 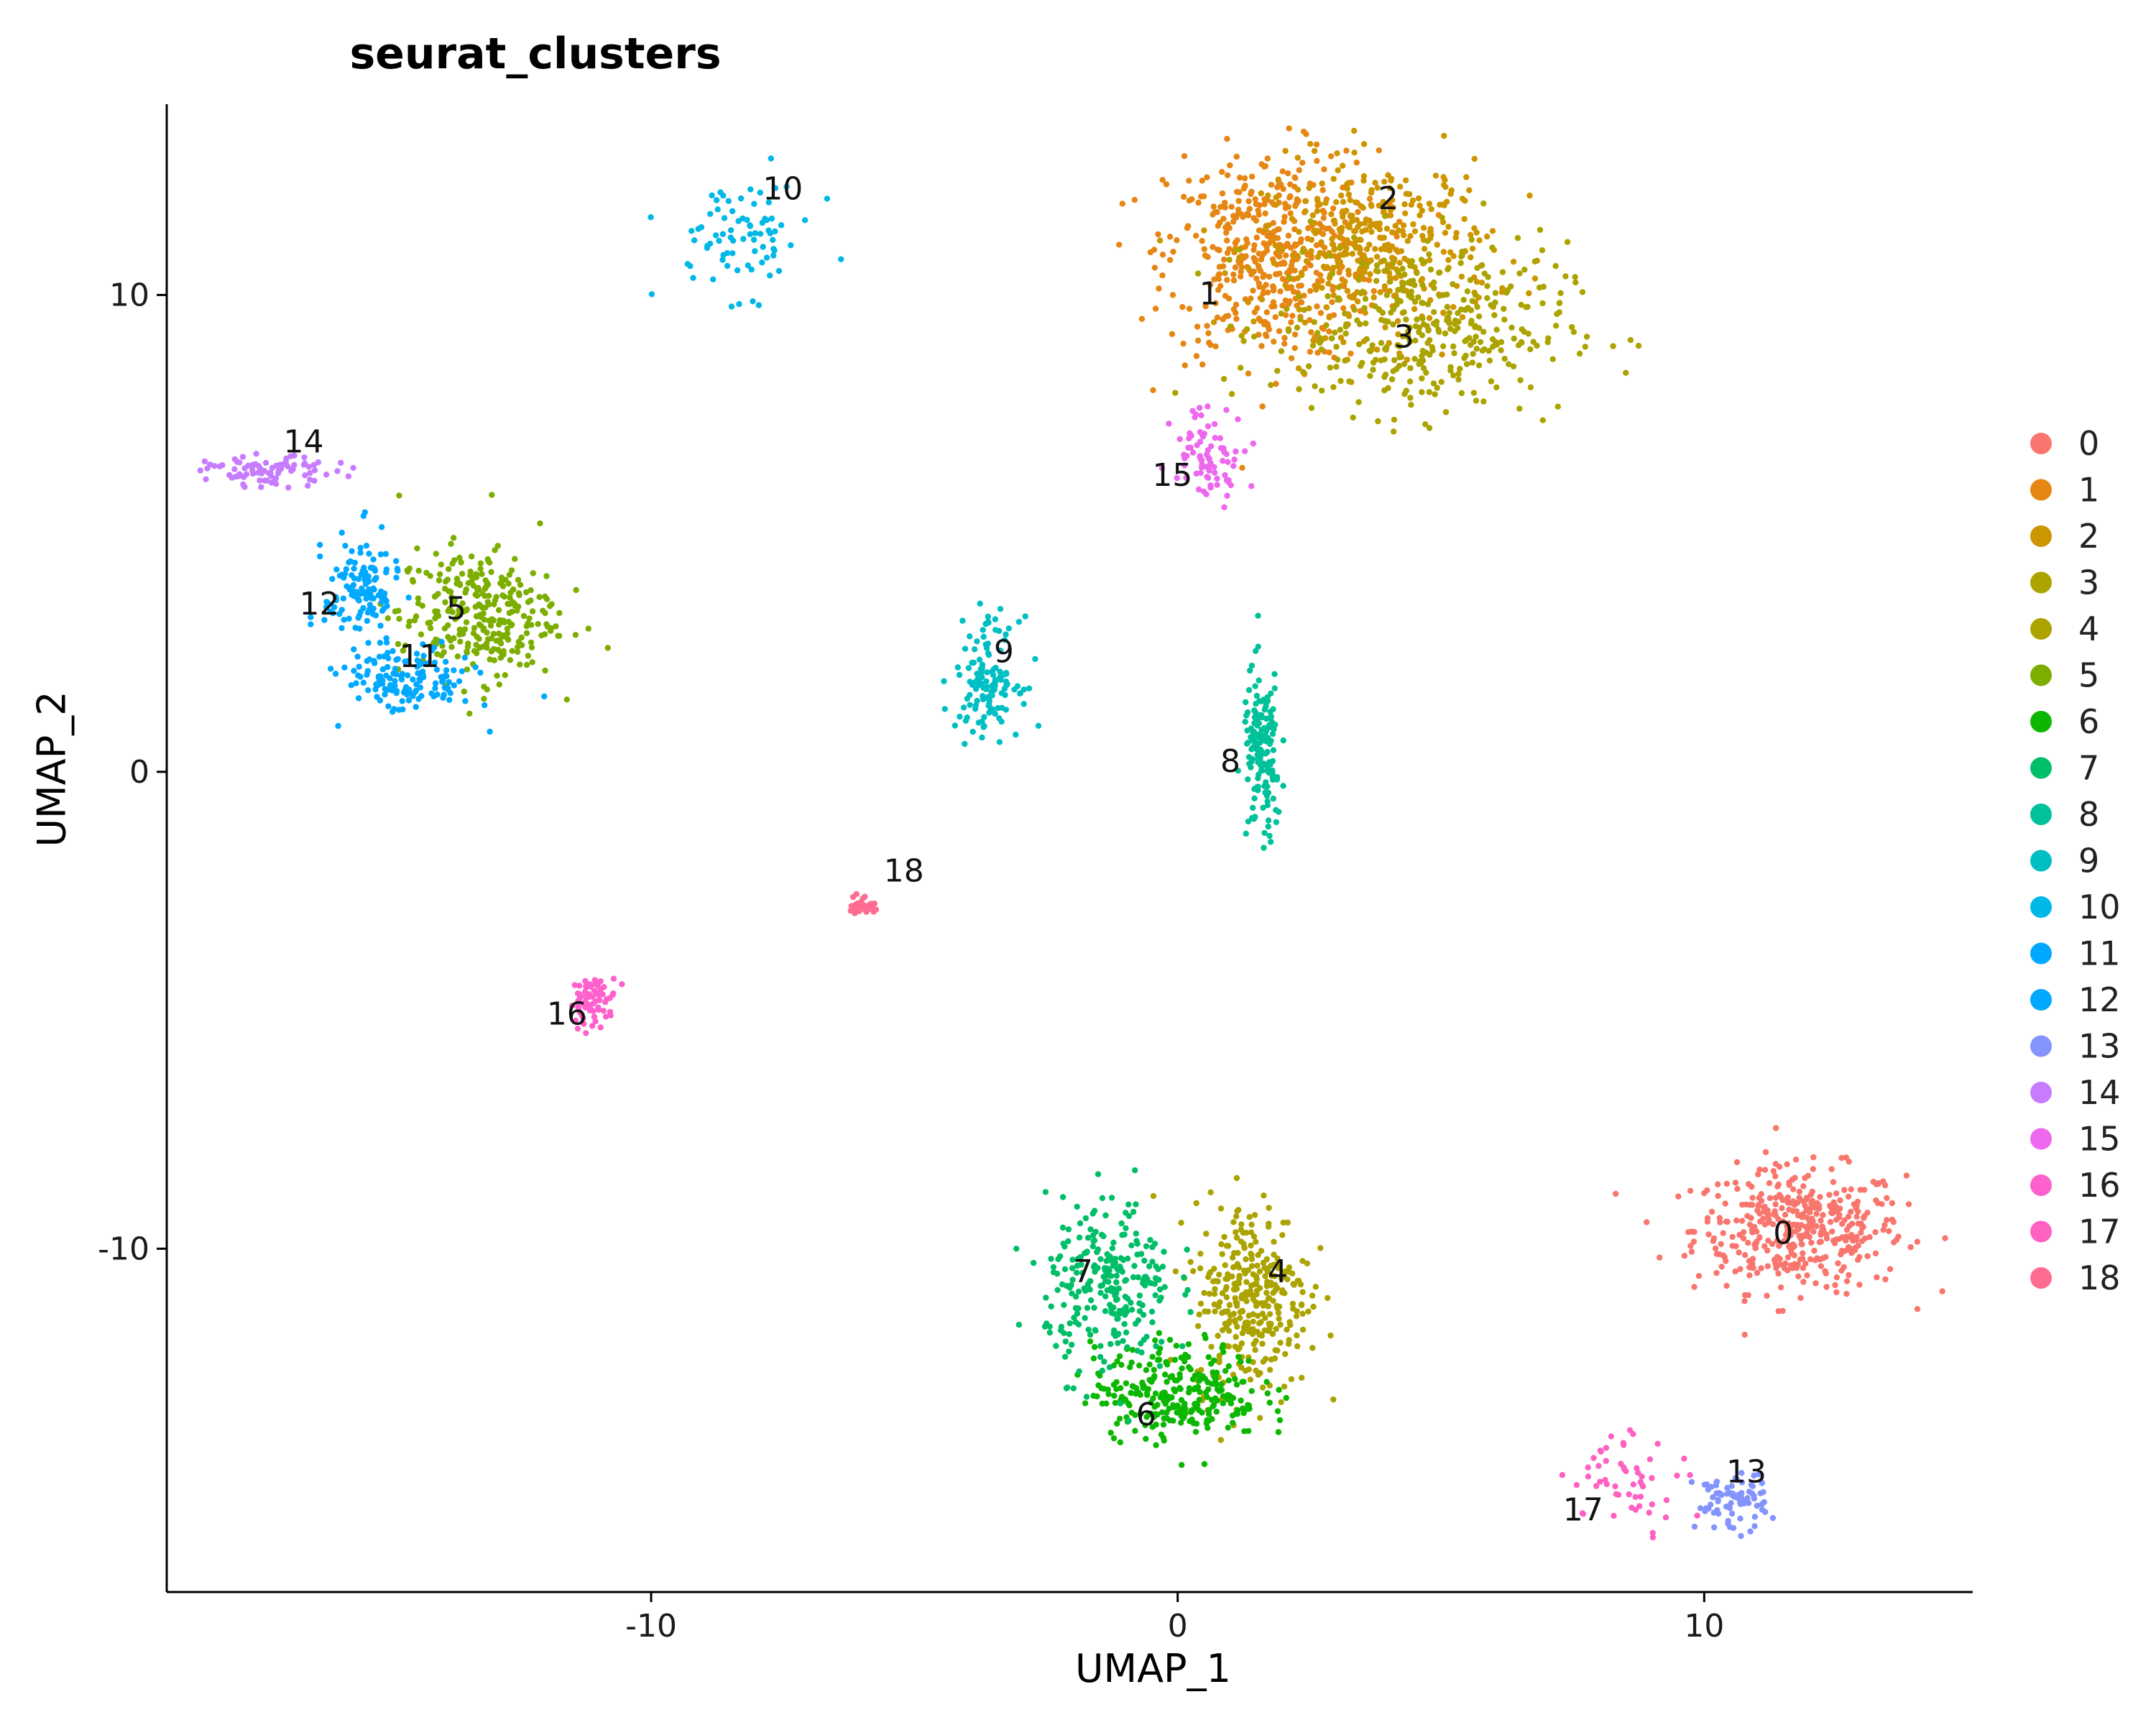 What do you see at coordinates (864, 903) in the screenshot?
I see `cluster-18-points` at bounding box center [864, 903].